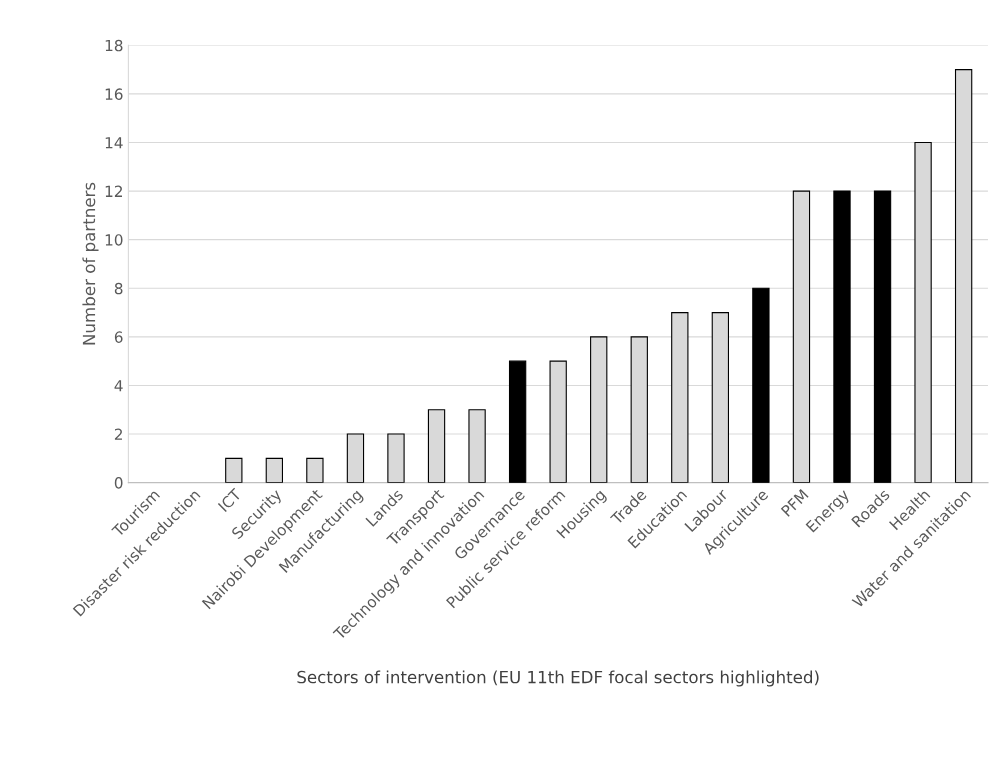 The width and height of the screenshot is (1003, 781). Describe the element at coordinates (114, 45) in the screenshot. I see `y-tick-label: 18` at that location.